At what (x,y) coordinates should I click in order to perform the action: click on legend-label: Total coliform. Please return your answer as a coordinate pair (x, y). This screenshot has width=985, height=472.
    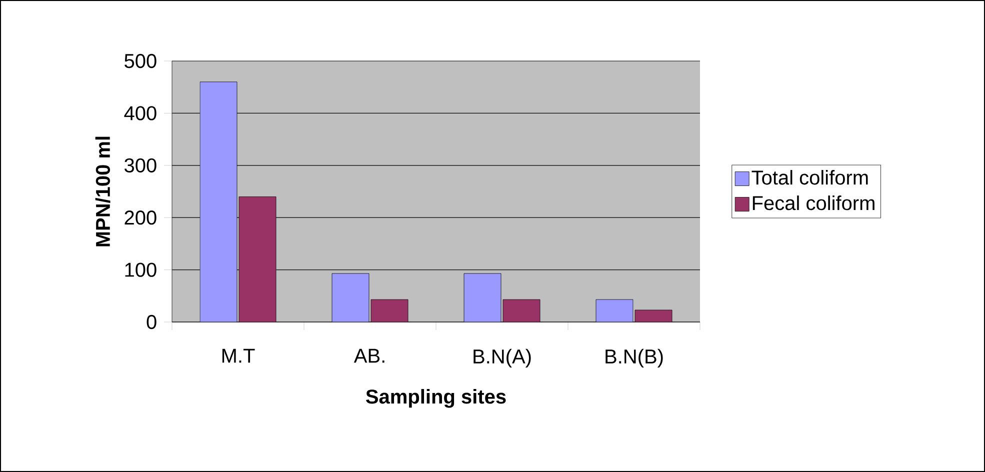
    Looking at the image, I should click on (810, 177).